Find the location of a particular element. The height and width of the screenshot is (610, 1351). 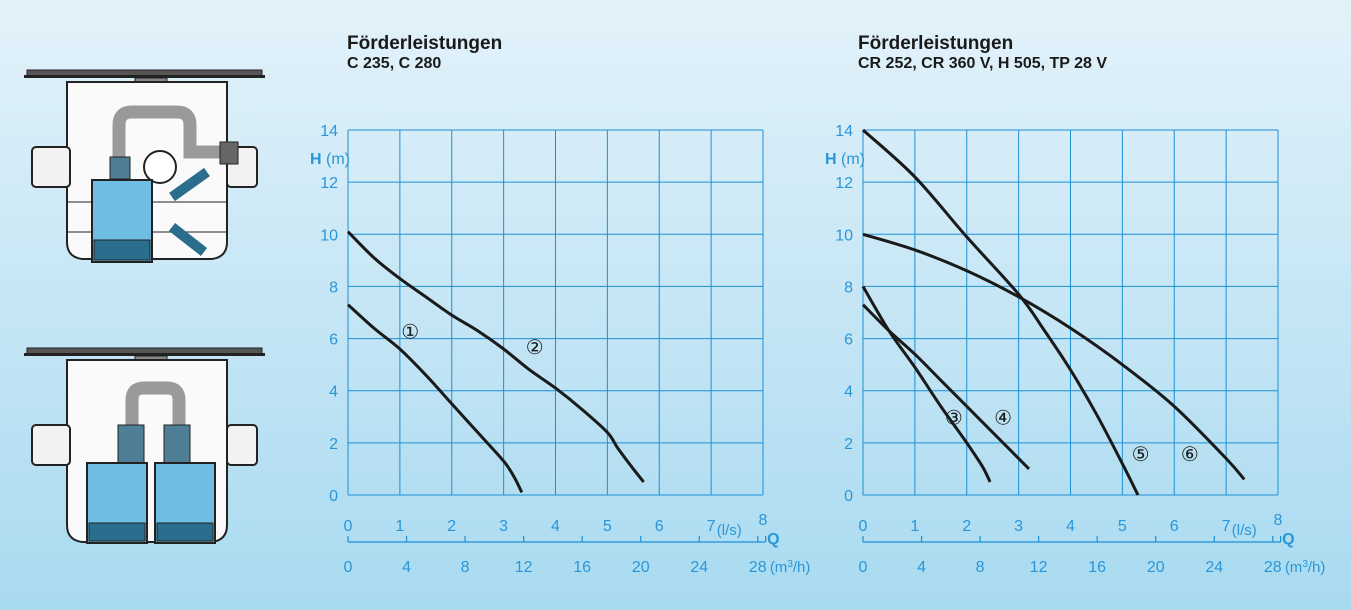

single-pump-station-icon is located at coordinates (144, 166).